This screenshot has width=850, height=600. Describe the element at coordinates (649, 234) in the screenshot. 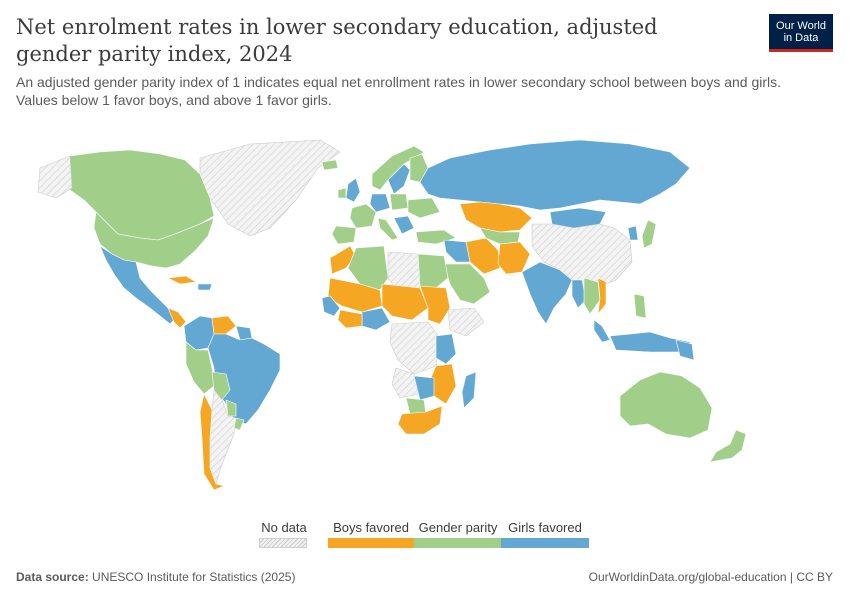

I see `region-japan` at that location.